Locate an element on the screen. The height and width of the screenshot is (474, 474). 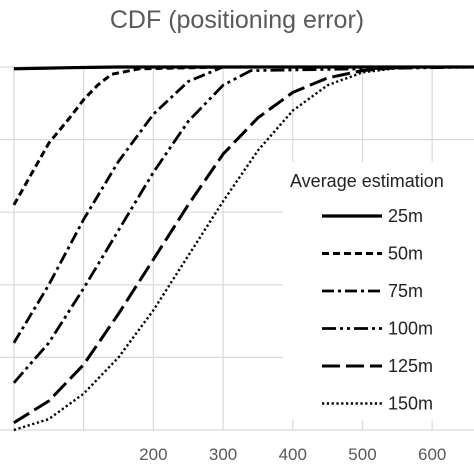
legend-label-150m: 150m is located at coordinates (410, 404).